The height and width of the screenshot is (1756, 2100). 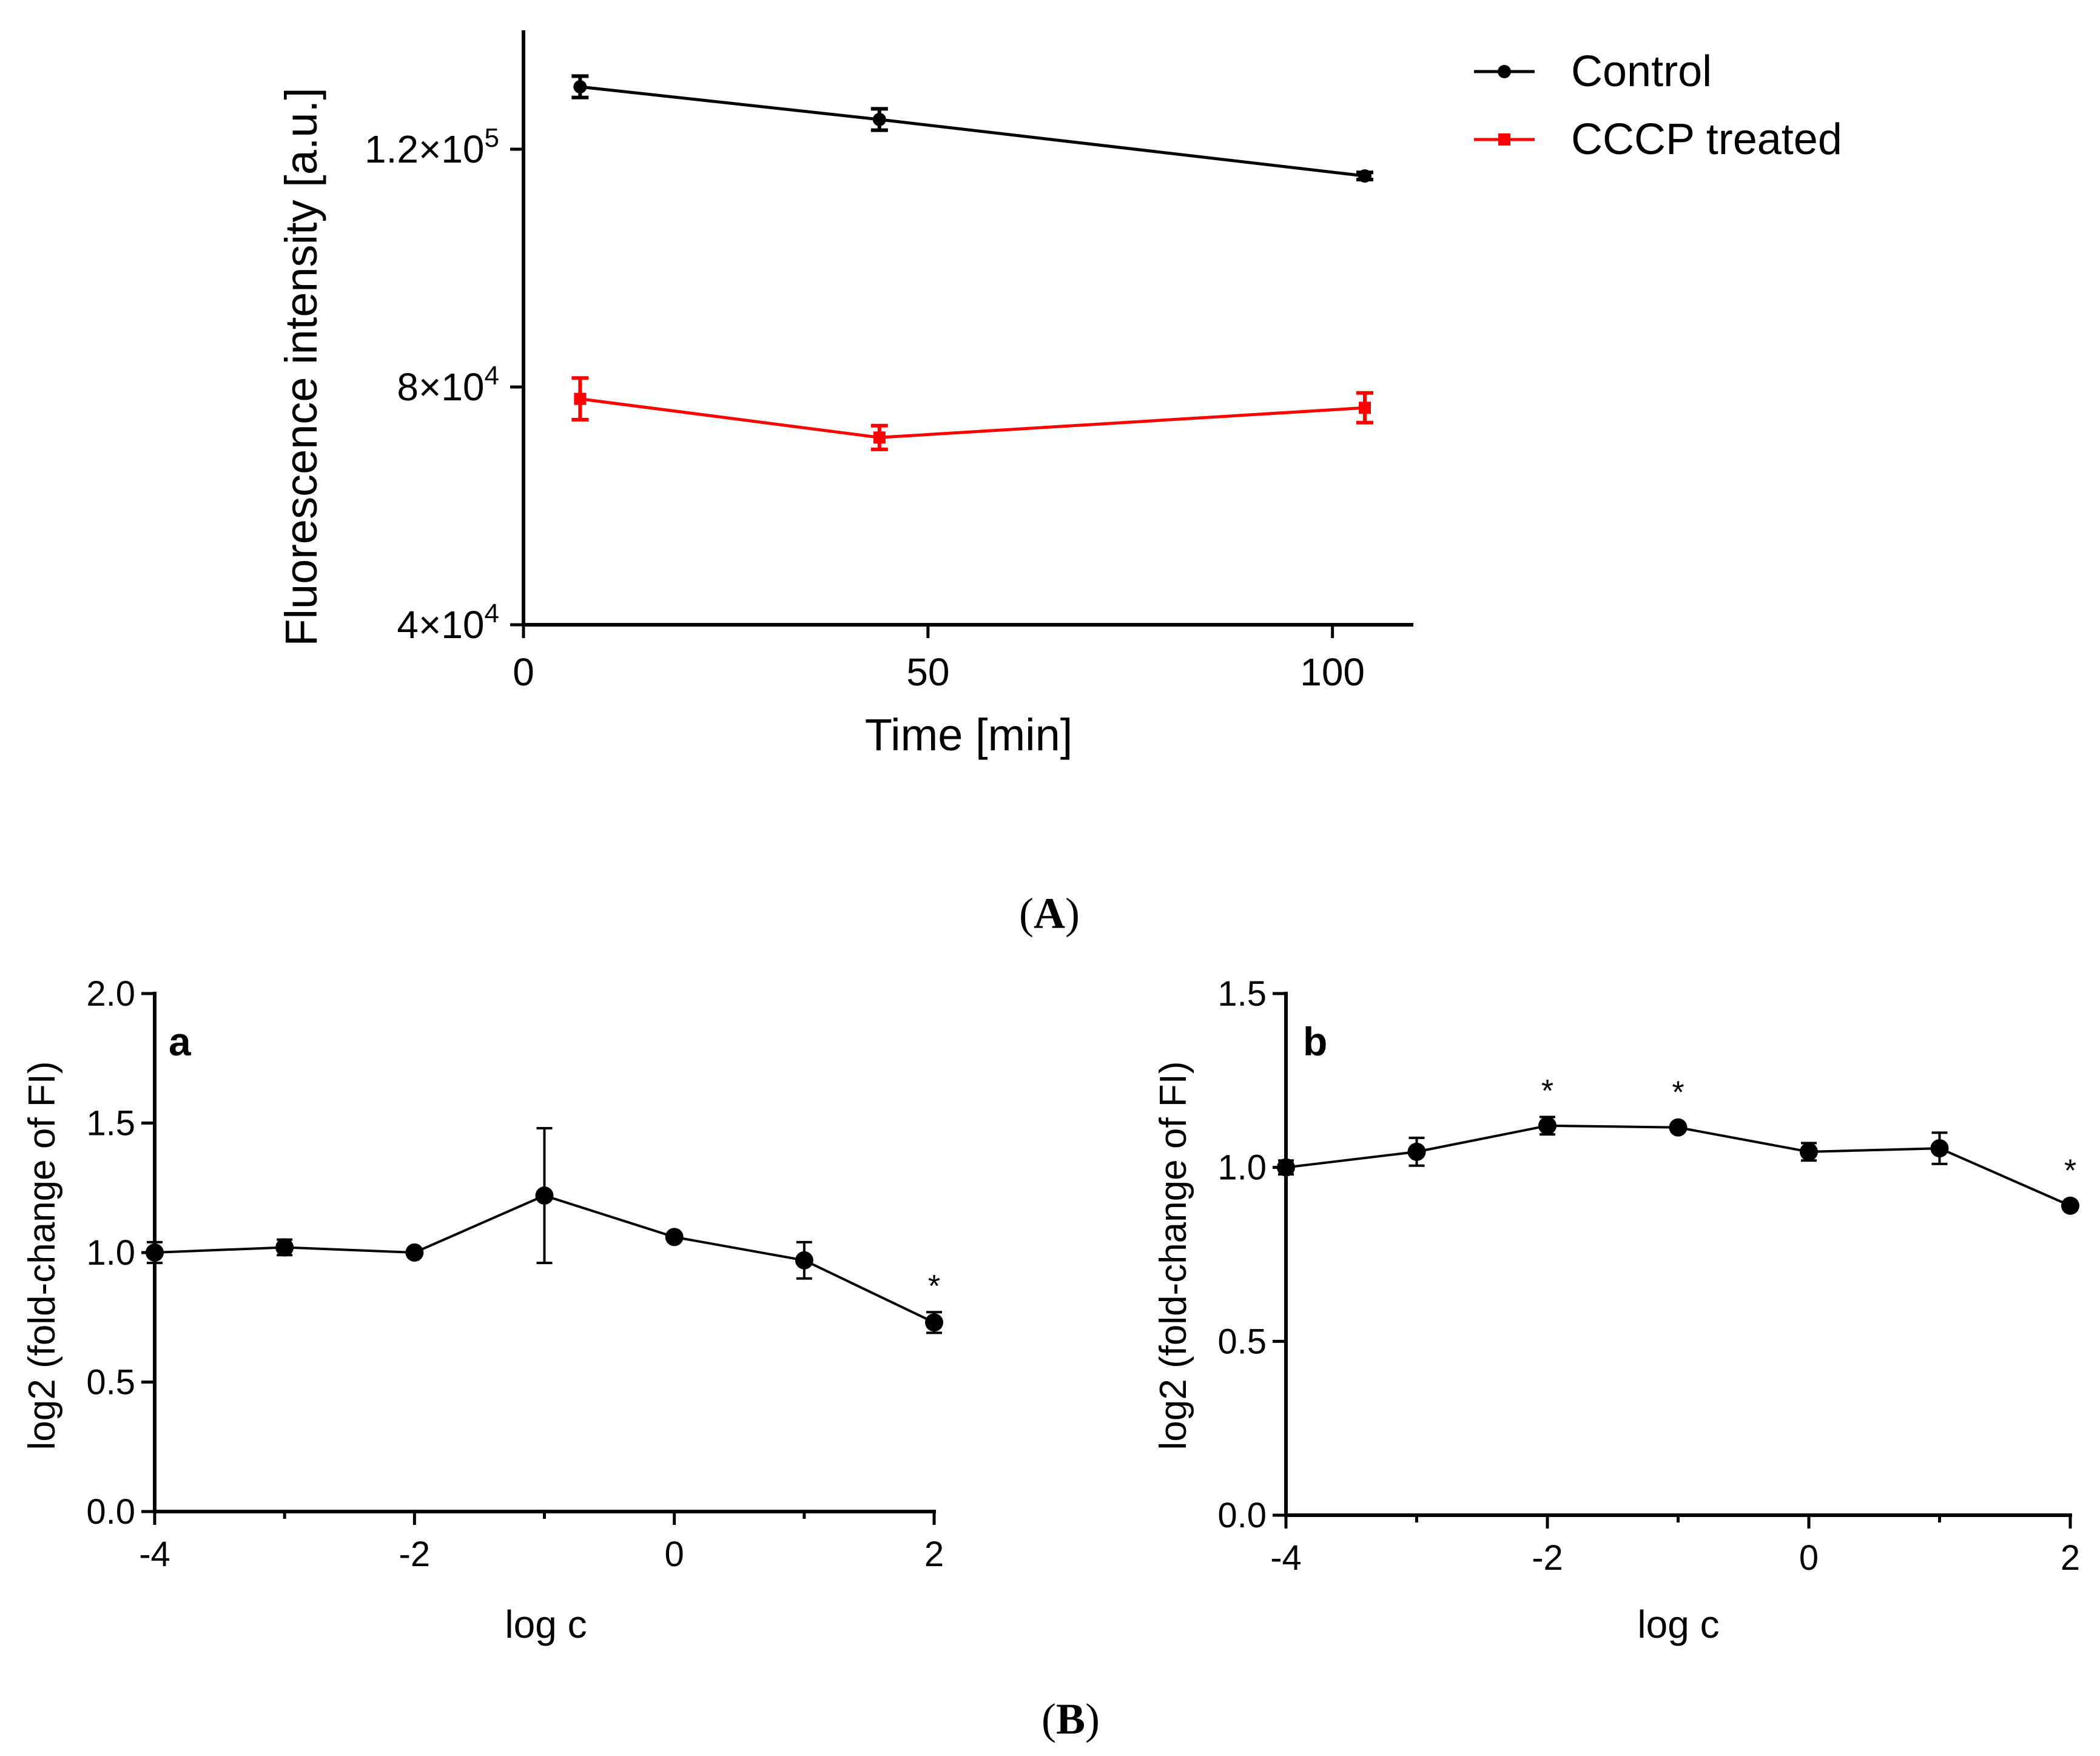 What do you see at coordinates (1648, 1276) in the screenshot?
I see `panel-b-b-ticks: -4 -2 0 2 0.0 0.5 1.0 1.5` at bounding box center [1648, 1276].